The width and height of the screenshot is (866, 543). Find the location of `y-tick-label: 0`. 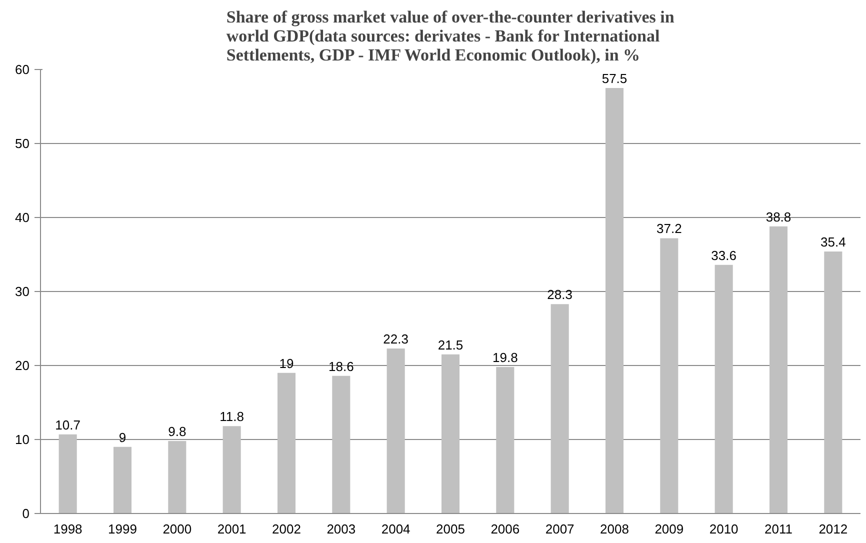

y-tick-label: 0 is located at coordinates (26, 513).